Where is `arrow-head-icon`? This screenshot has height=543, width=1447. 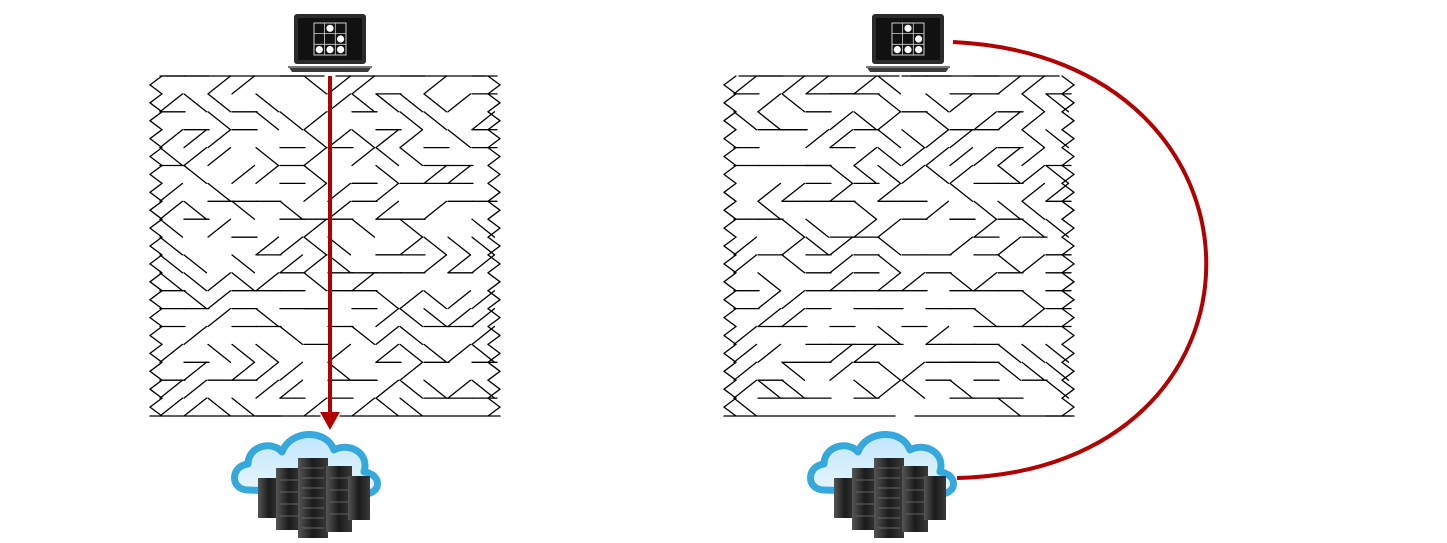 arrow-head-icon is located at coordinates (330, 421).